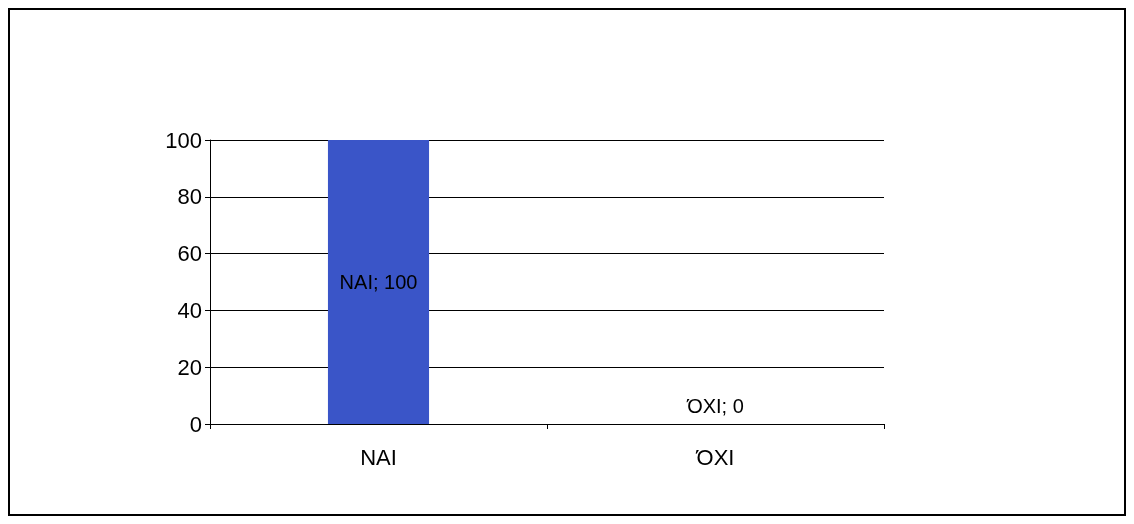 The image size is (1134, 524). I want to click on x-tick-label: ΝΑΙ, so click(378, 457).